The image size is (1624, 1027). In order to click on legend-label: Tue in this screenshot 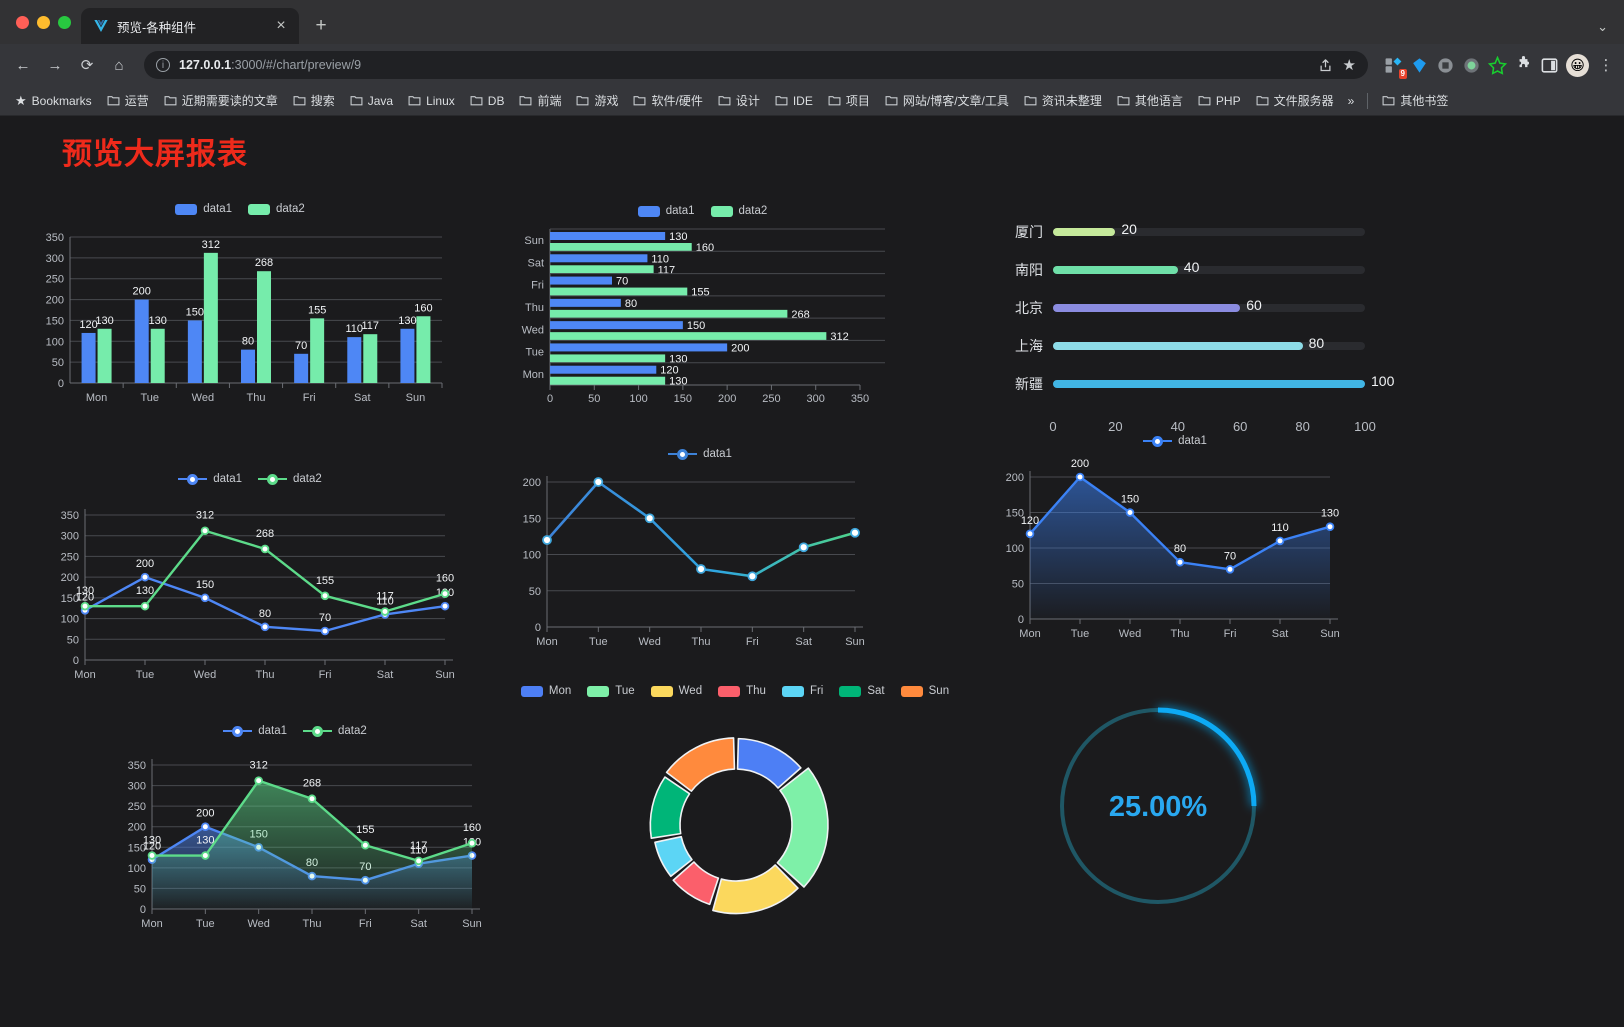, I will do `click(625, 691)`.